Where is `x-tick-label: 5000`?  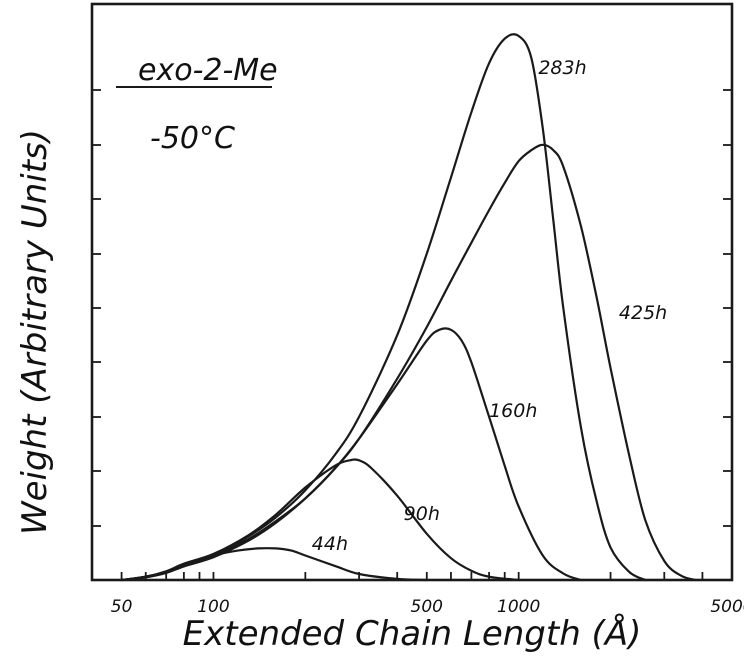 x-tick-label: 5000 is located at coordinates (727, 607).